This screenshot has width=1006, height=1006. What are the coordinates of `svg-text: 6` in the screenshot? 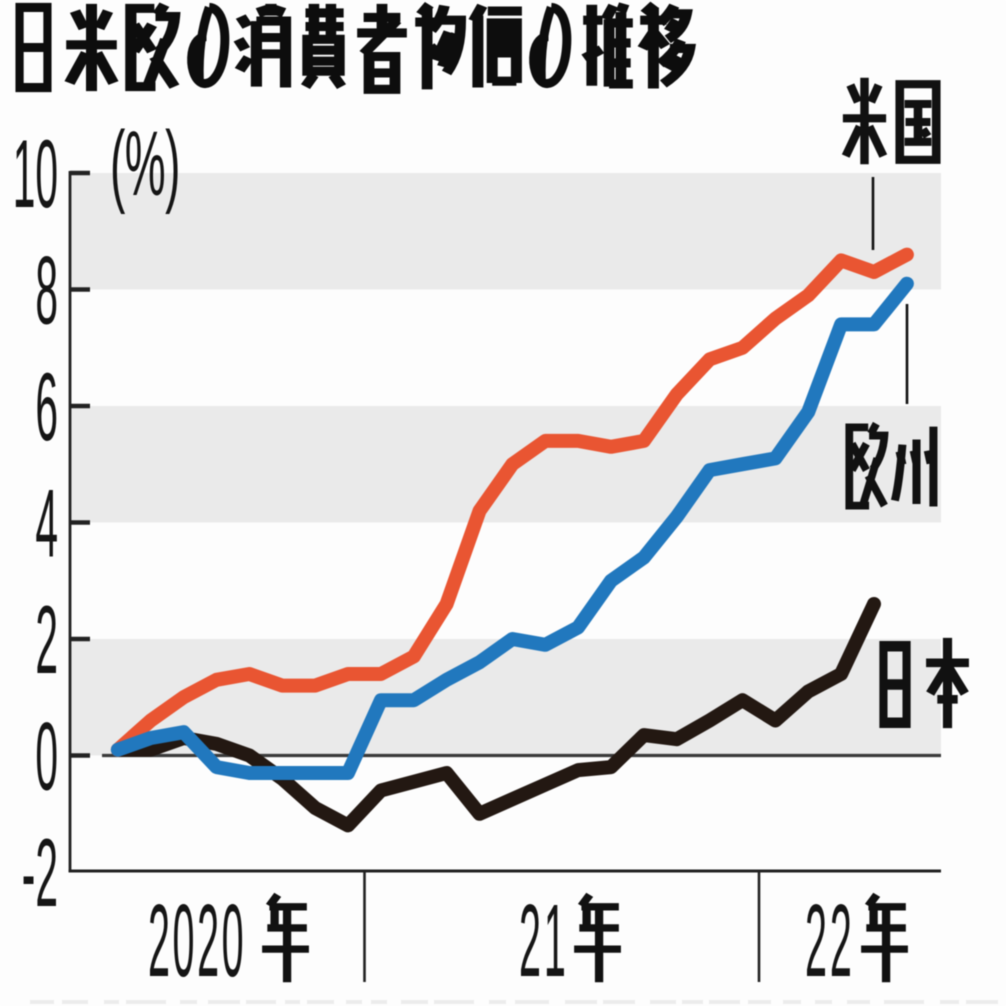 It's located at (46, 407).